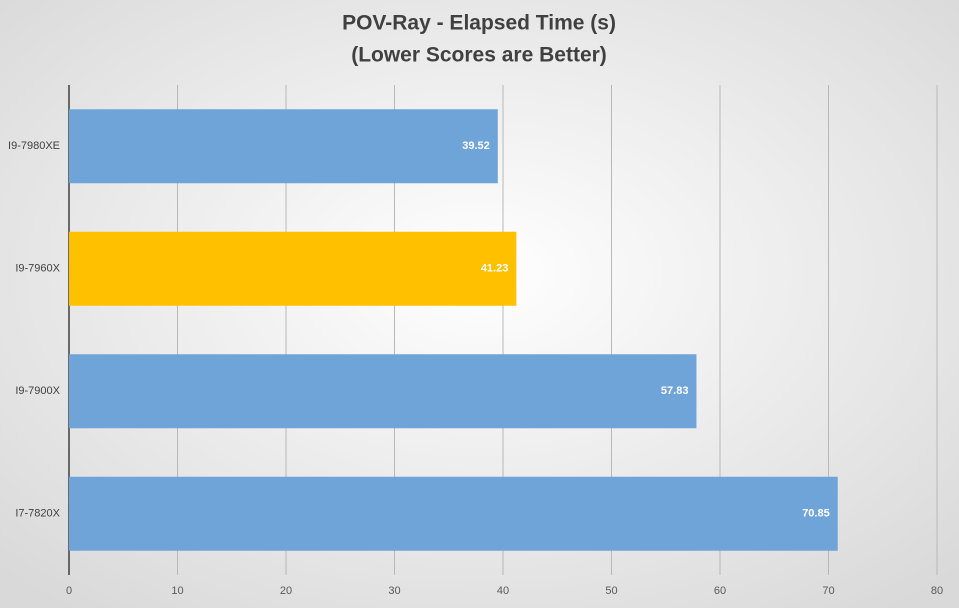  Describe the element at coordinates (37, 391) in the screenshot. I see `y-tick-label: I9-7900X` at that location.